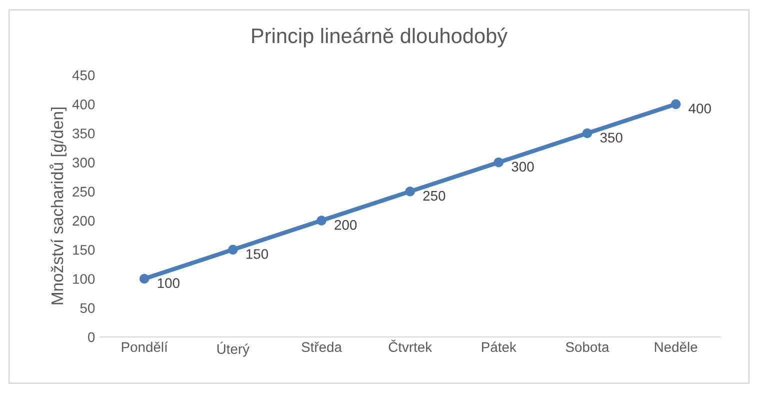 Image resolution: width=758 pixels, height=395 pixels. I want to click on y-axis-title: Množství sacharidů [g/den], so click(58, 206).